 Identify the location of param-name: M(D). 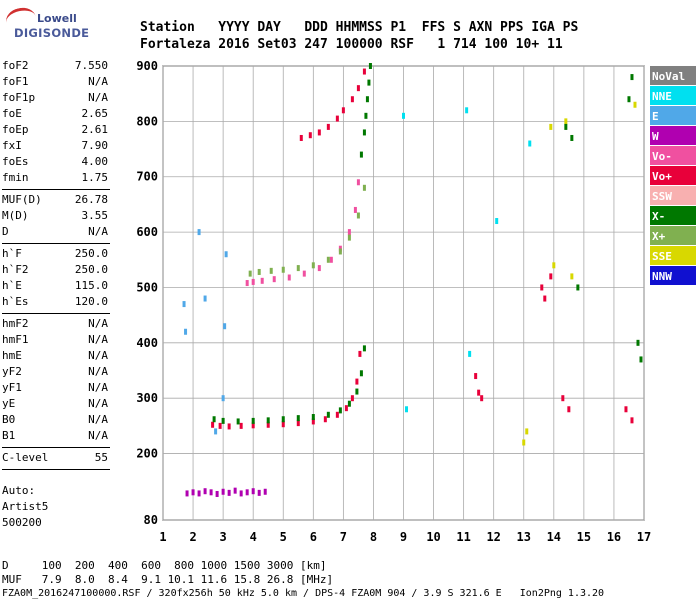
(15, 215).